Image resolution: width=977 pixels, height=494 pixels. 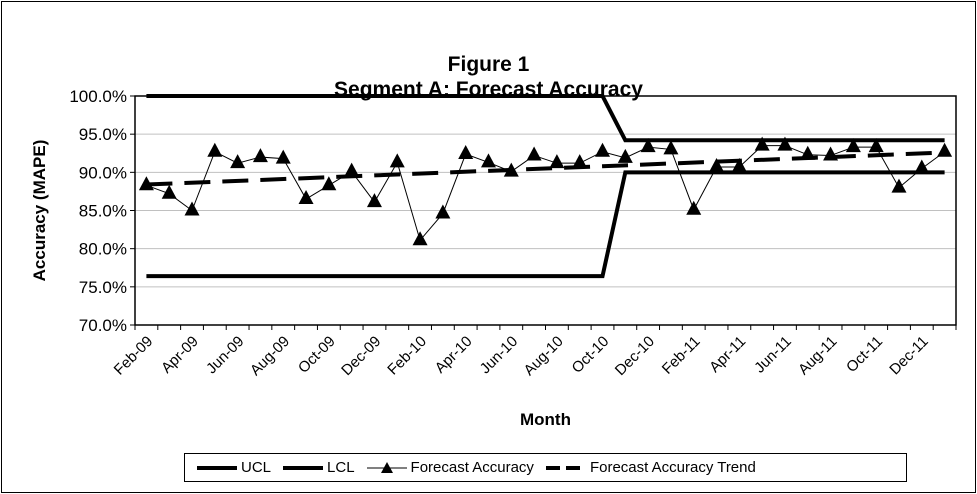 I want to click on x-tick-label: Apr-09, so click(x=180, y=355).